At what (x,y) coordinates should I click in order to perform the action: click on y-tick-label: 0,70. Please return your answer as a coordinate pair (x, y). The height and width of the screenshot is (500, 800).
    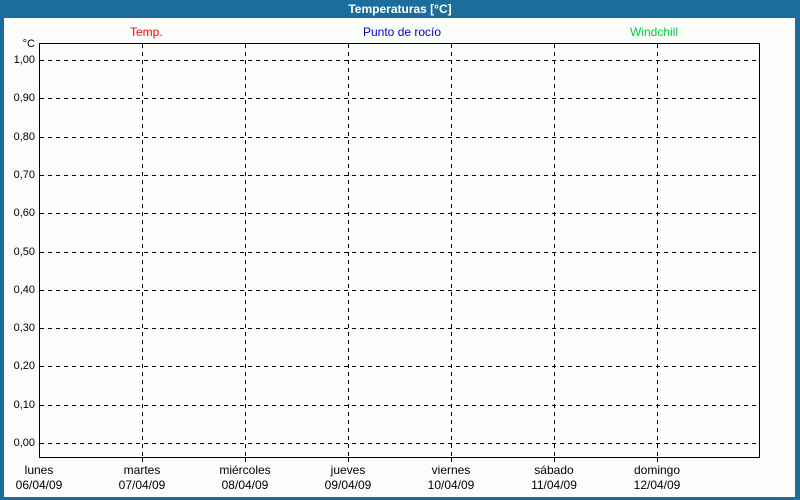
    Looking at the image, I should click on (24, 174).